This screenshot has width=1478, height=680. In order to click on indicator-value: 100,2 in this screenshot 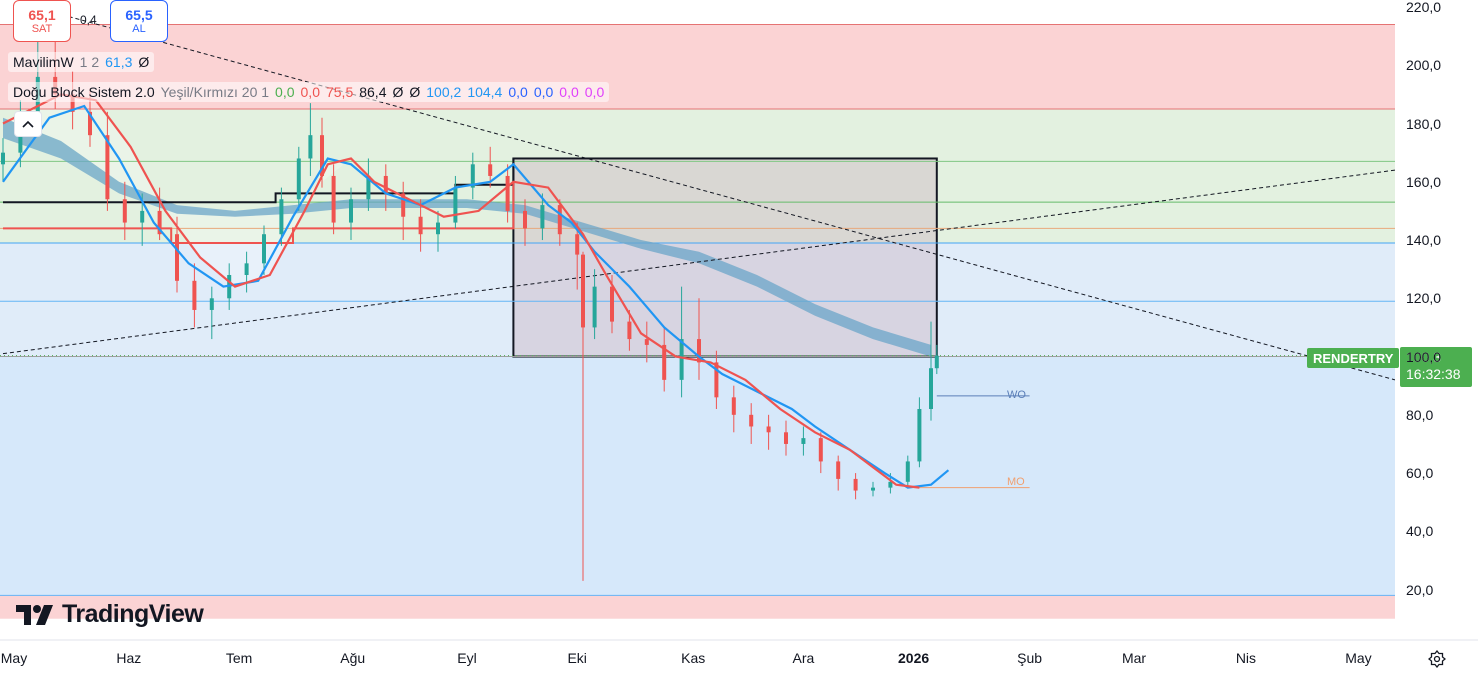, I will do `click(444, 92)`.